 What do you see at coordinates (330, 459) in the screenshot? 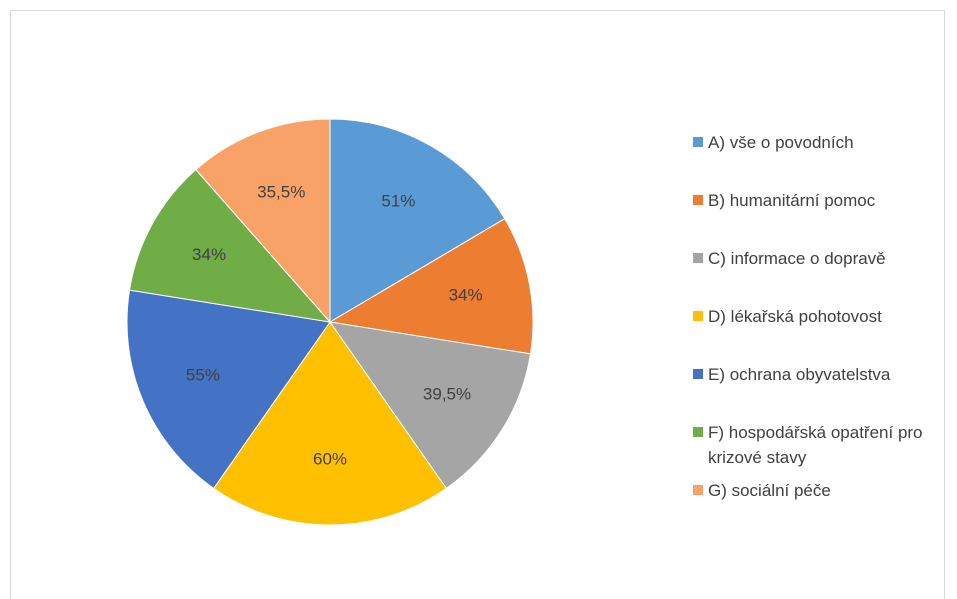
I see `data-label: 60%` at bounding box center [330, 459].